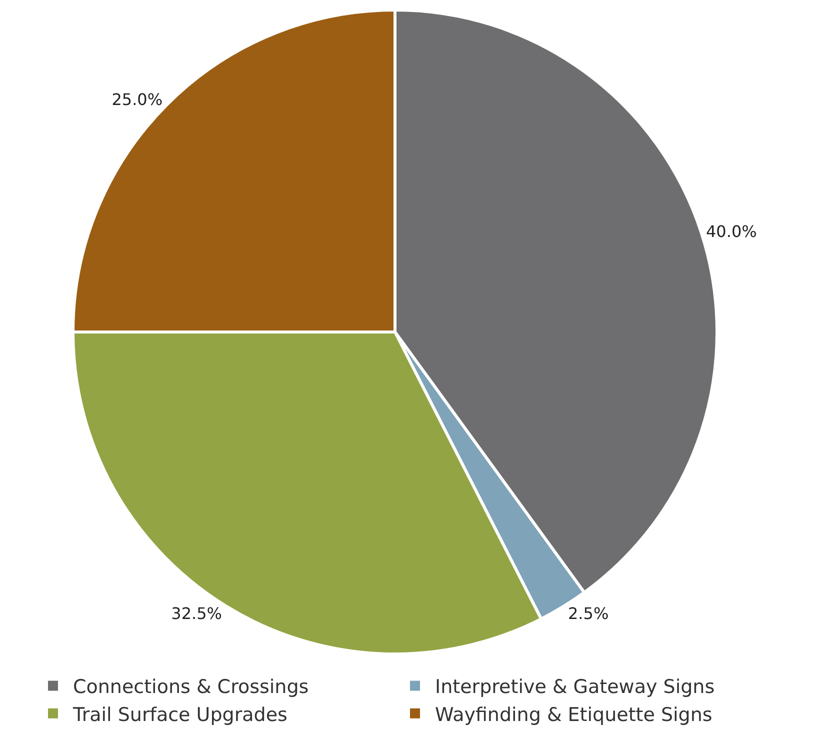 This screenshot has height=744, width=829. I want to click on legend-label: Connections & Crossings, so click(191, 687).